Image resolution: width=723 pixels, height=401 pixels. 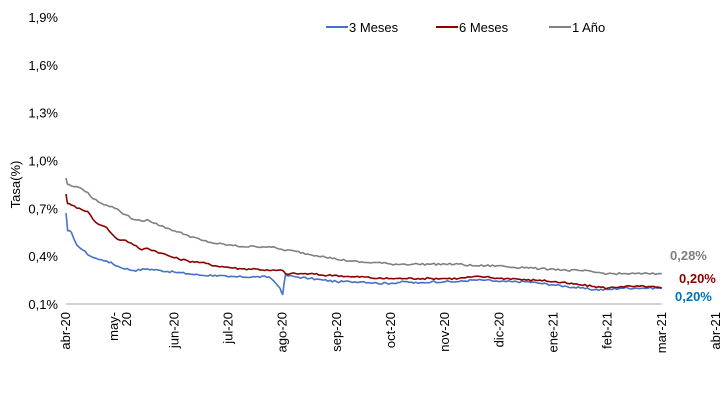 I want to click on x-tick-label: sep-20, so click(x=336, y=332).